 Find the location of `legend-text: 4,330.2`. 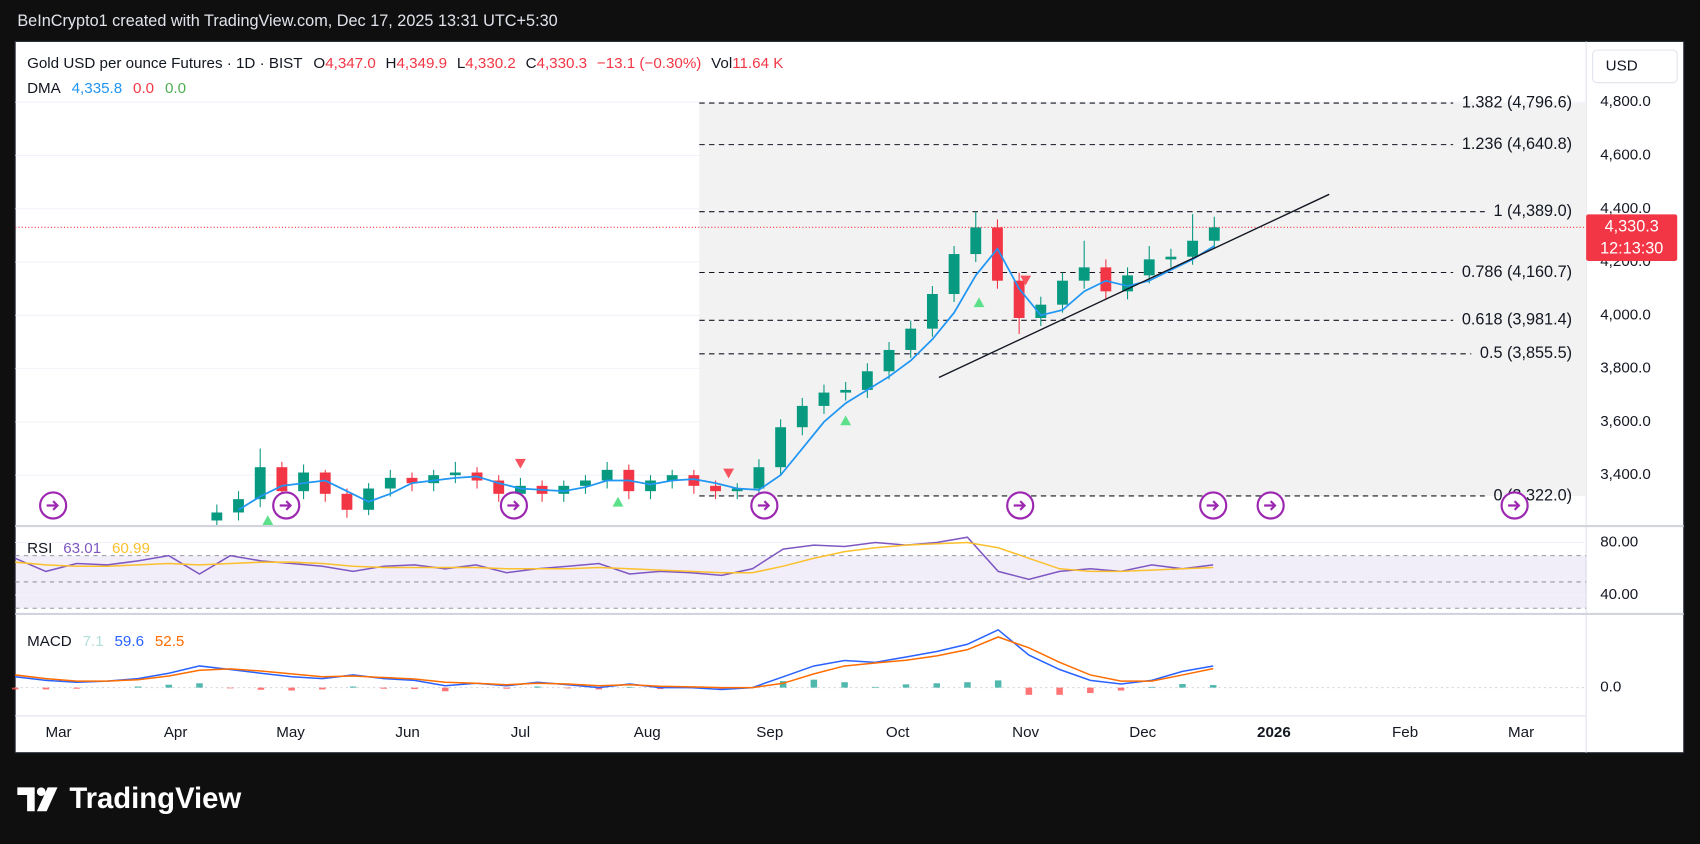

legend-text: 4,330.2 is located at coordinates (490, 63).